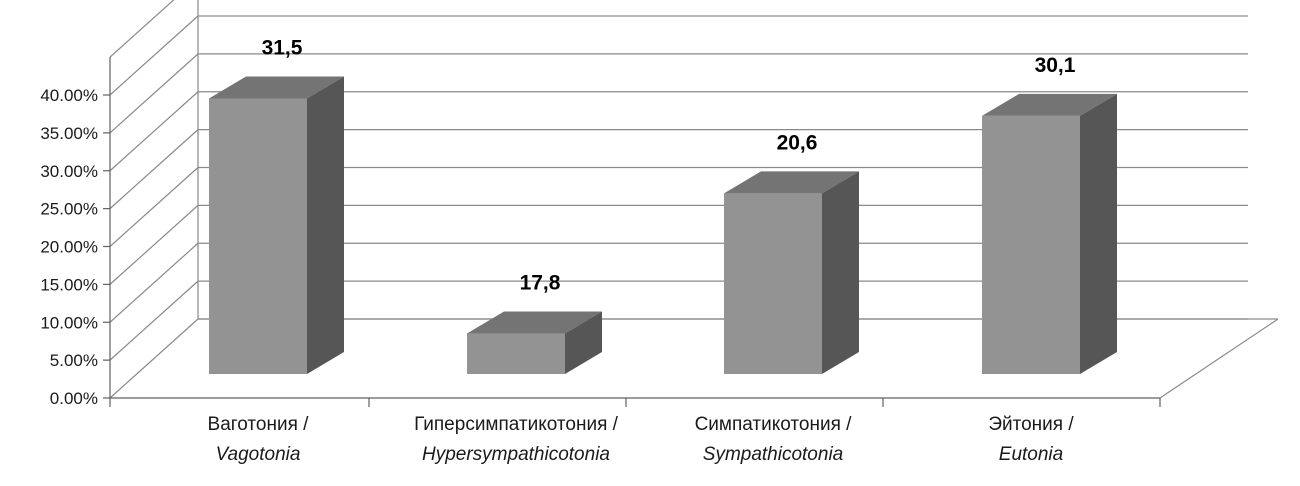 The height and width of the screenshot is (486, 1300). Describe the element at coordinates (774, 424) in the screenshot. I see `category-label: Симпатикотония /` at that location.